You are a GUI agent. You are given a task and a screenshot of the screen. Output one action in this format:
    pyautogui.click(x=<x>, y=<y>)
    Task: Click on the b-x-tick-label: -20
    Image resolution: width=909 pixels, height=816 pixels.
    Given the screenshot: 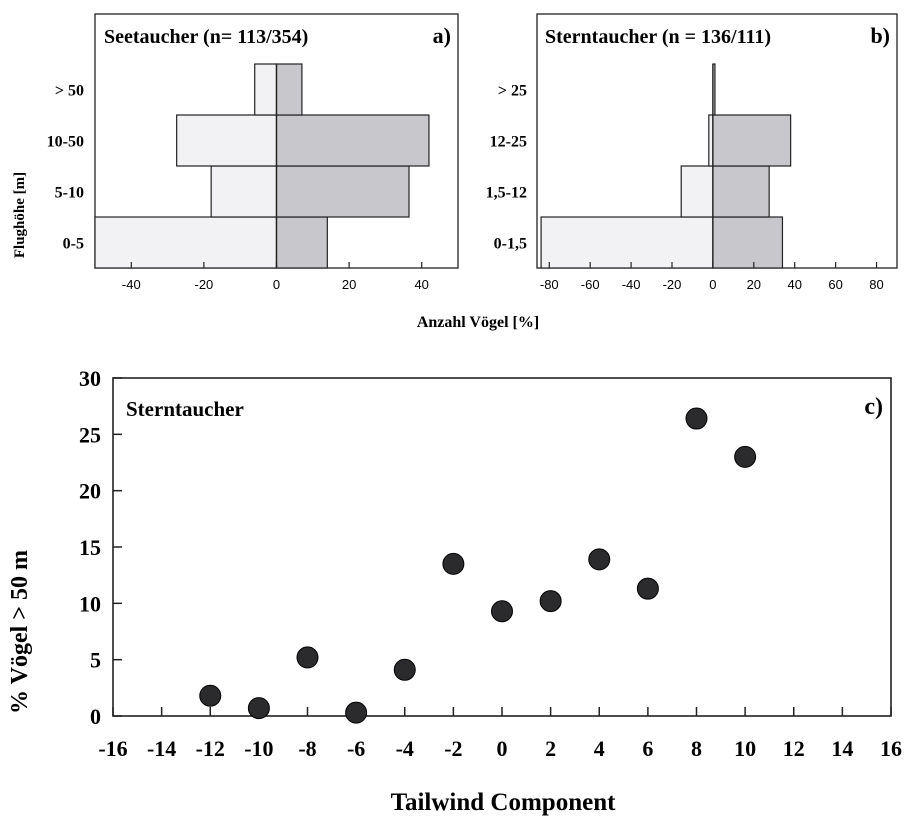 What is the action you would take?
    pyautogui.click(x=672, y=284)
    